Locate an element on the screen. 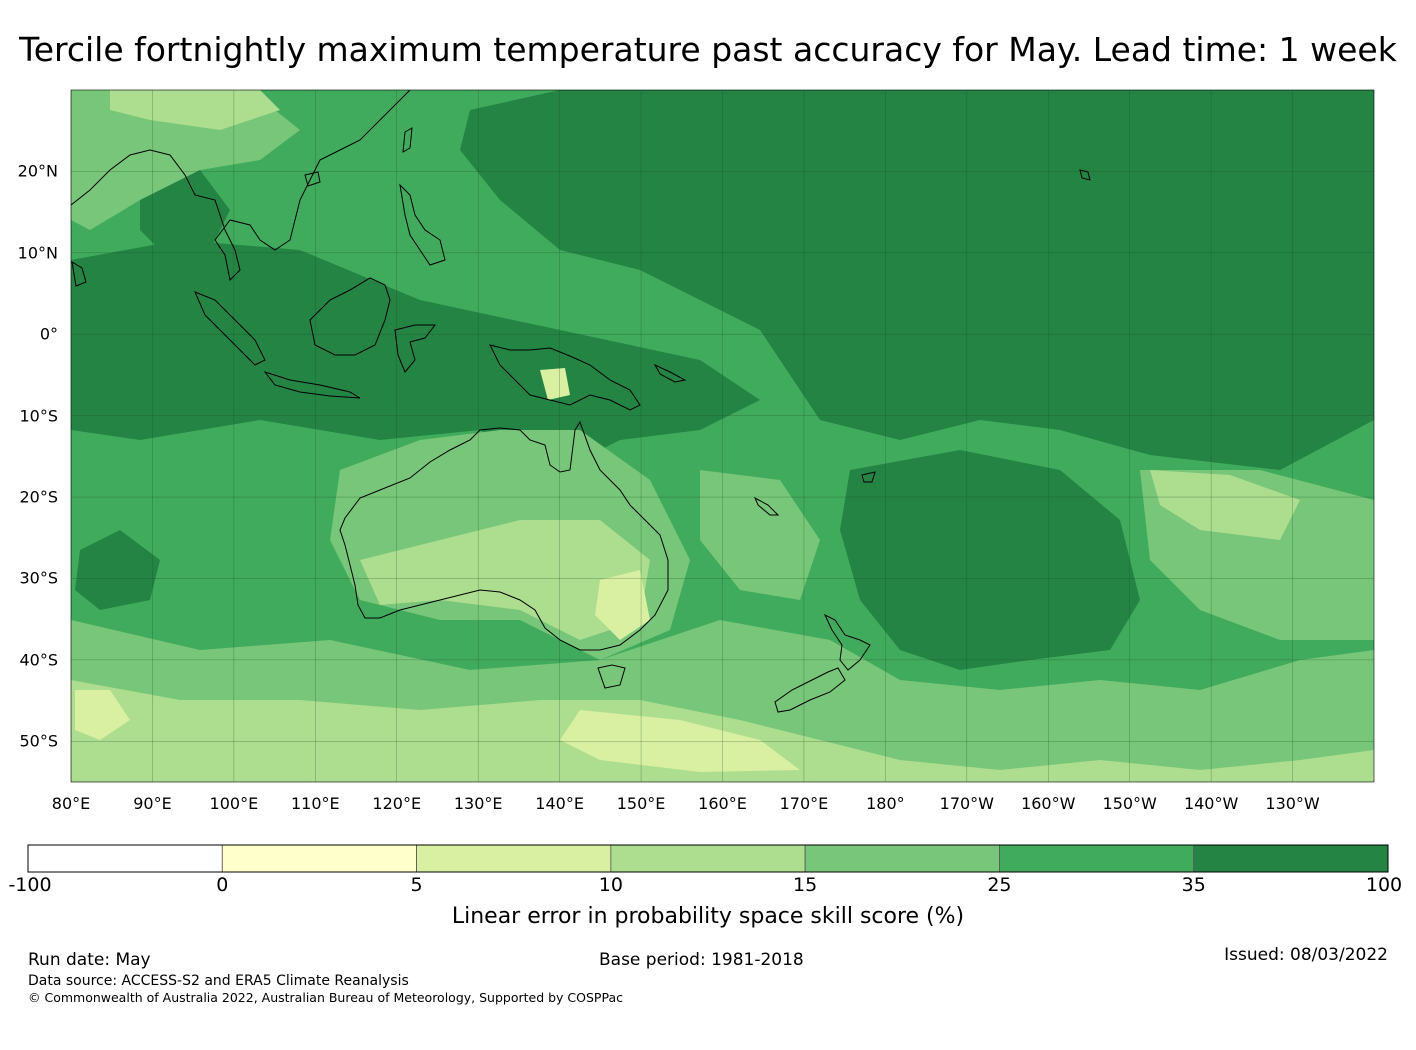  field-light-eastpac is located at coordinates (1225, 505).